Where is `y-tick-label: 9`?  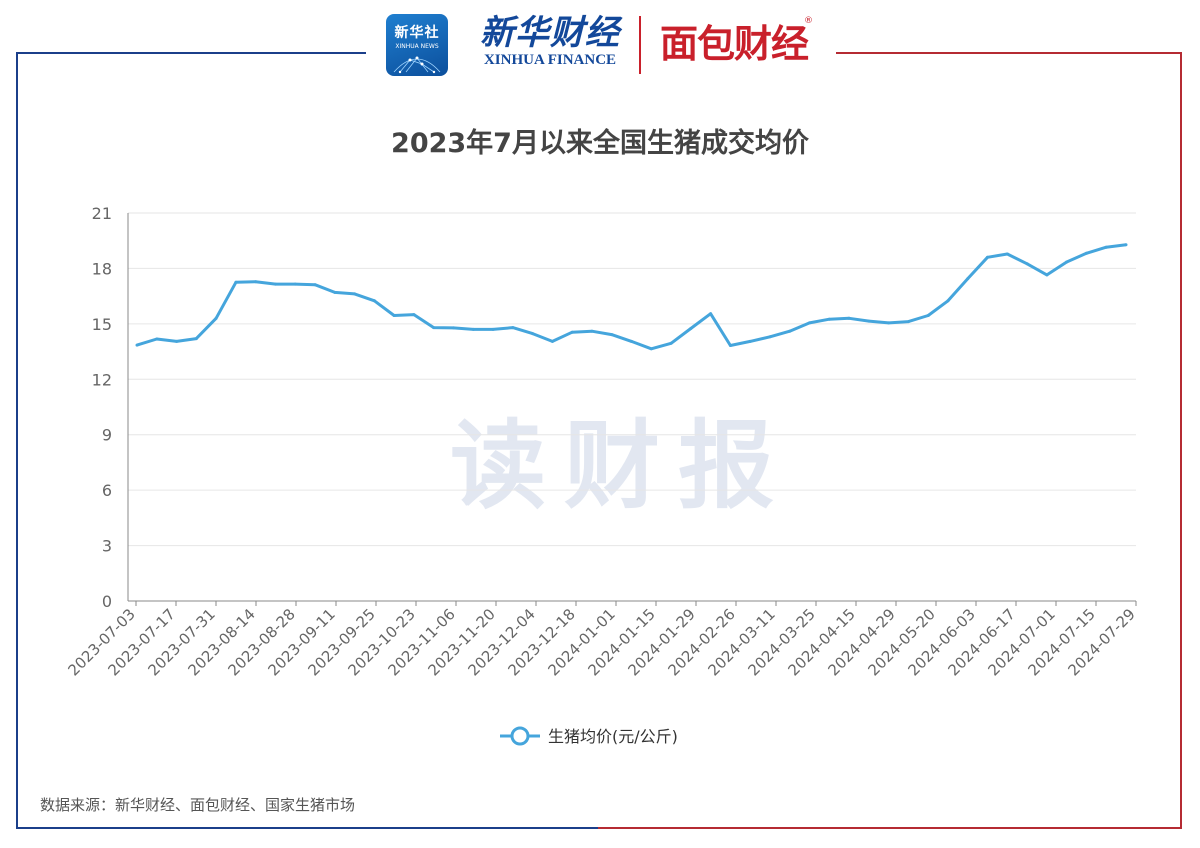 y-tick-label: 9 is located at coordinates (107, 435).